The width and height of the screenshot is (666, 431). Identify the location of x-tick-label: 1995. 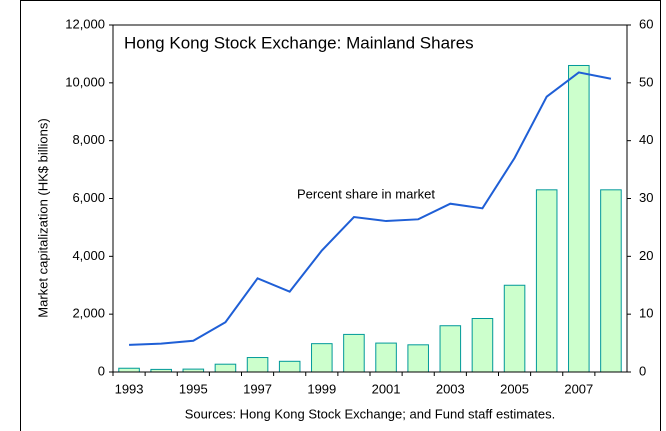
(193, 388).